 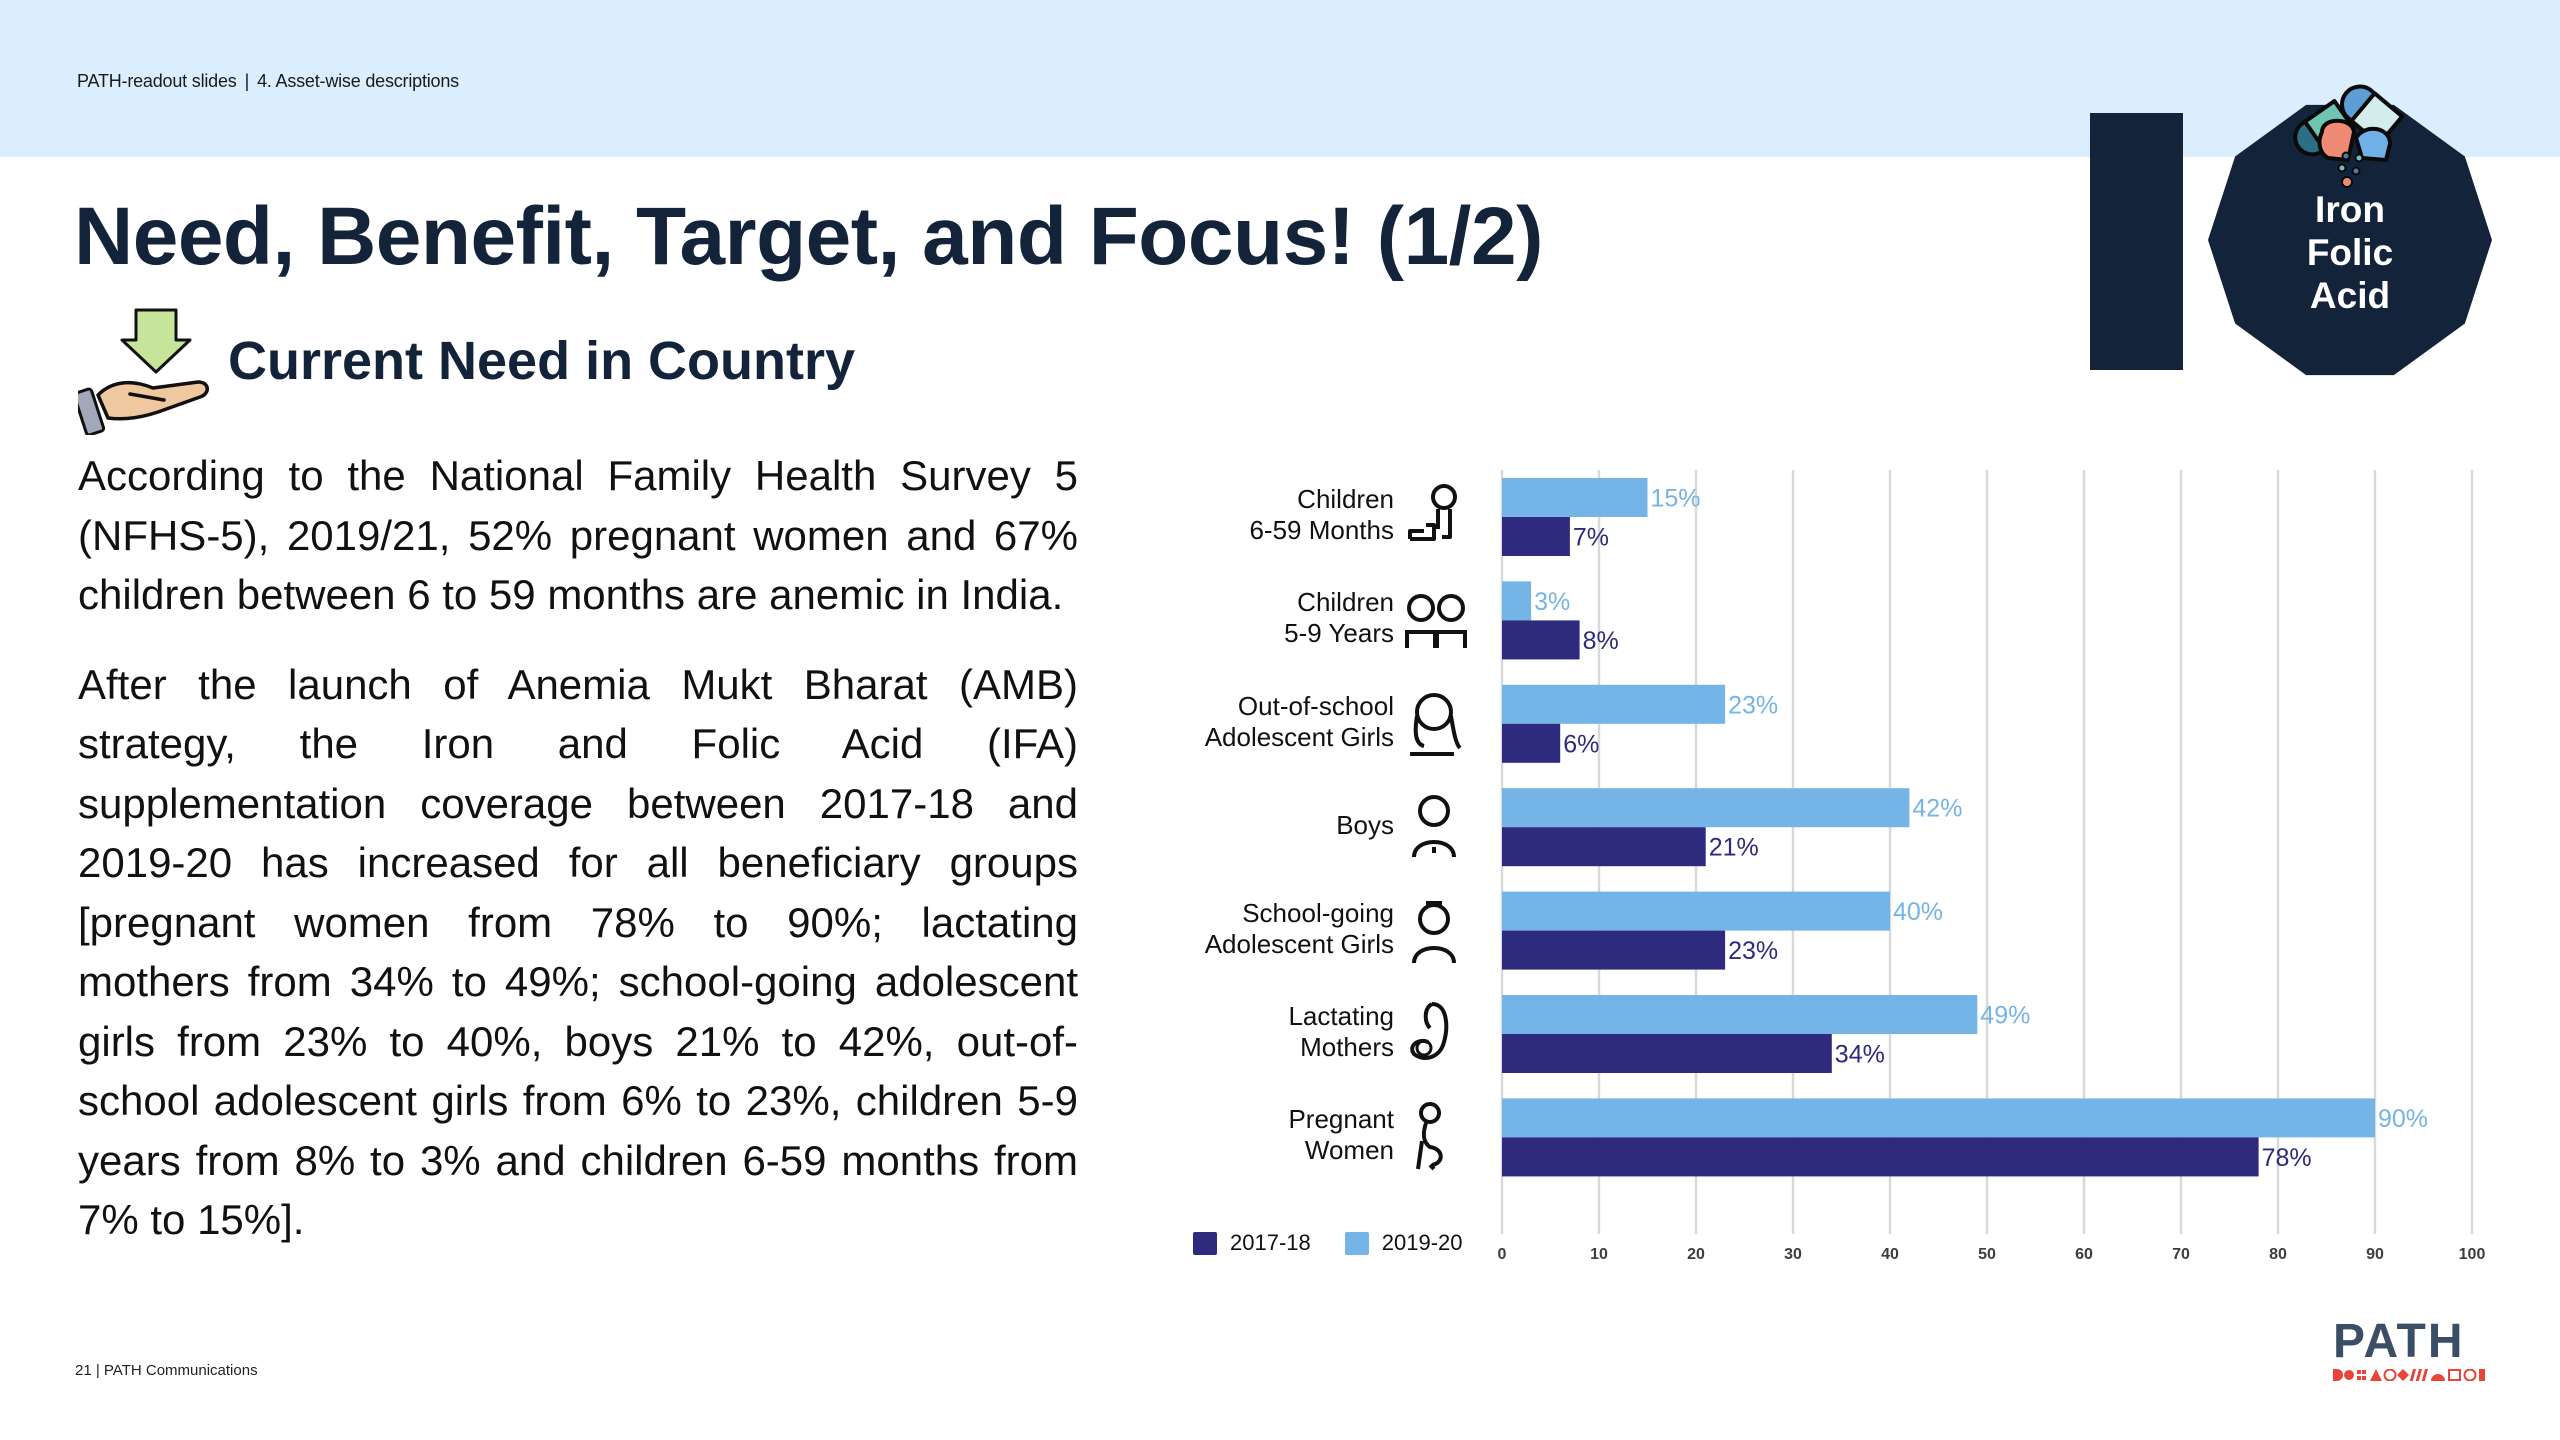 What do you see at coordinates (1860, 1055) in the screenshot?
I see `data-label: 34%` at bounding box center [1860, 1055].